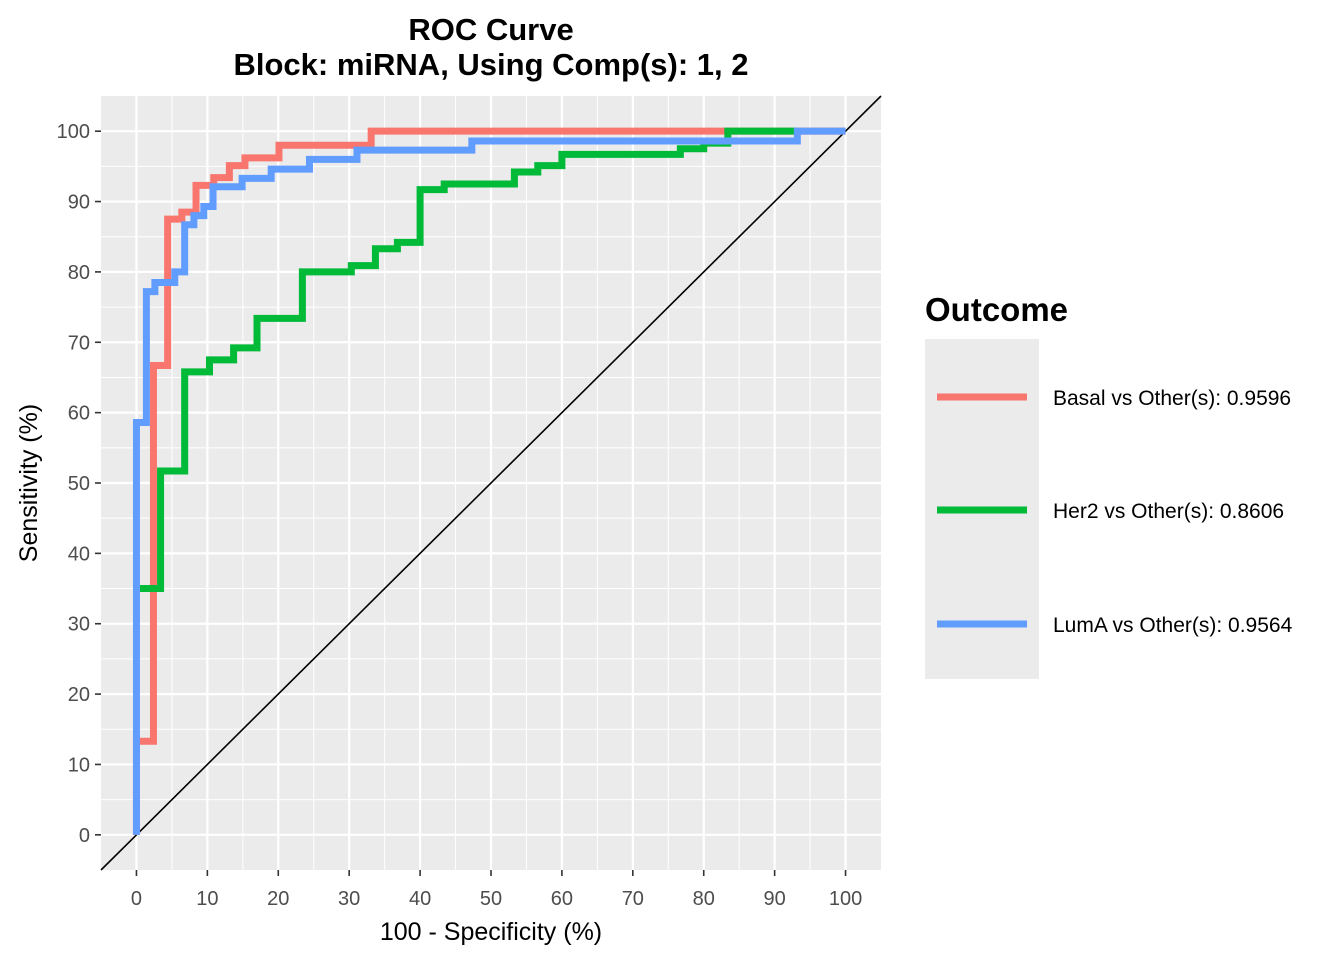 This screenshot has height=960, width=1344. I want to click on legend-label-1: Basal vs Other(s): 0.9596, so click(1172, 398).